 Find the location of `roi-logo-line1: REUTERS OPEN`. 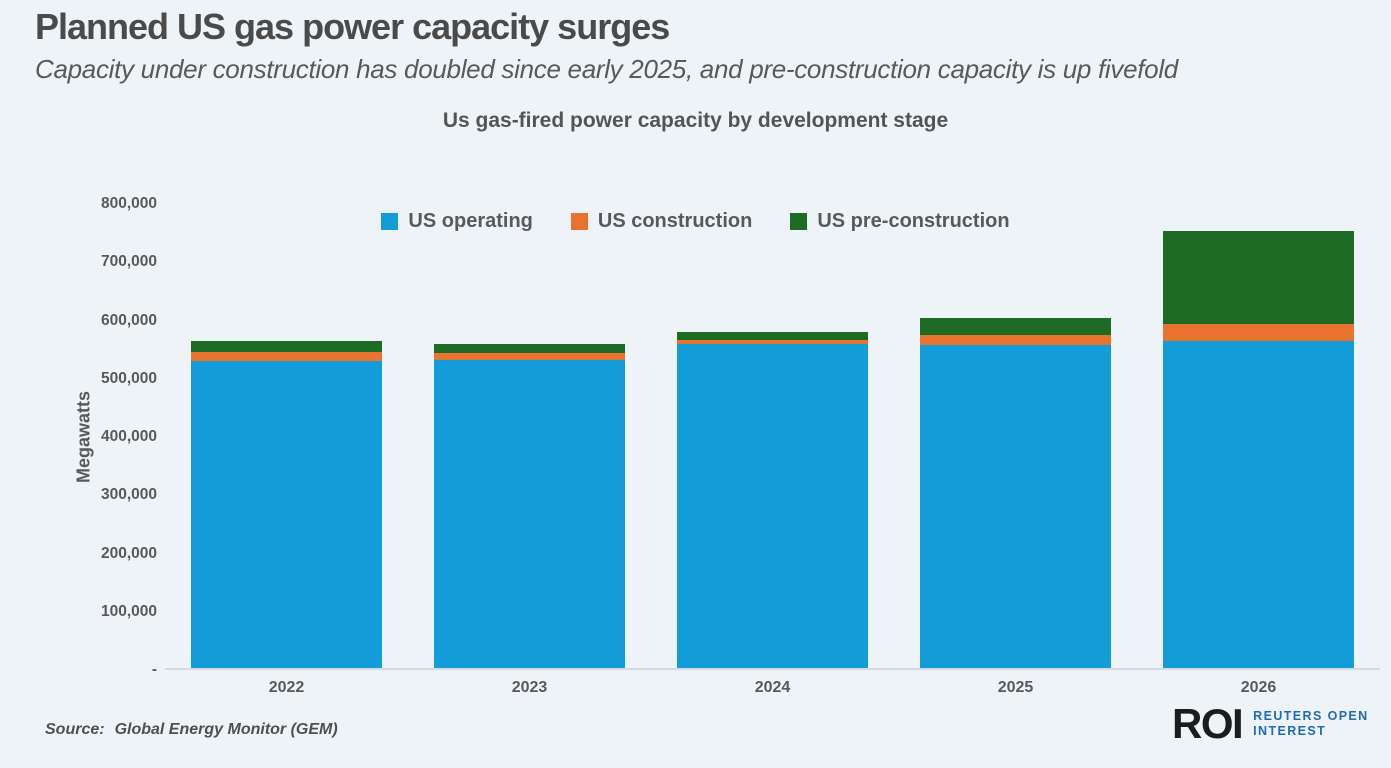

roi-logo-line1: REUTERS OPEN is located at coordinates (1311, 715).